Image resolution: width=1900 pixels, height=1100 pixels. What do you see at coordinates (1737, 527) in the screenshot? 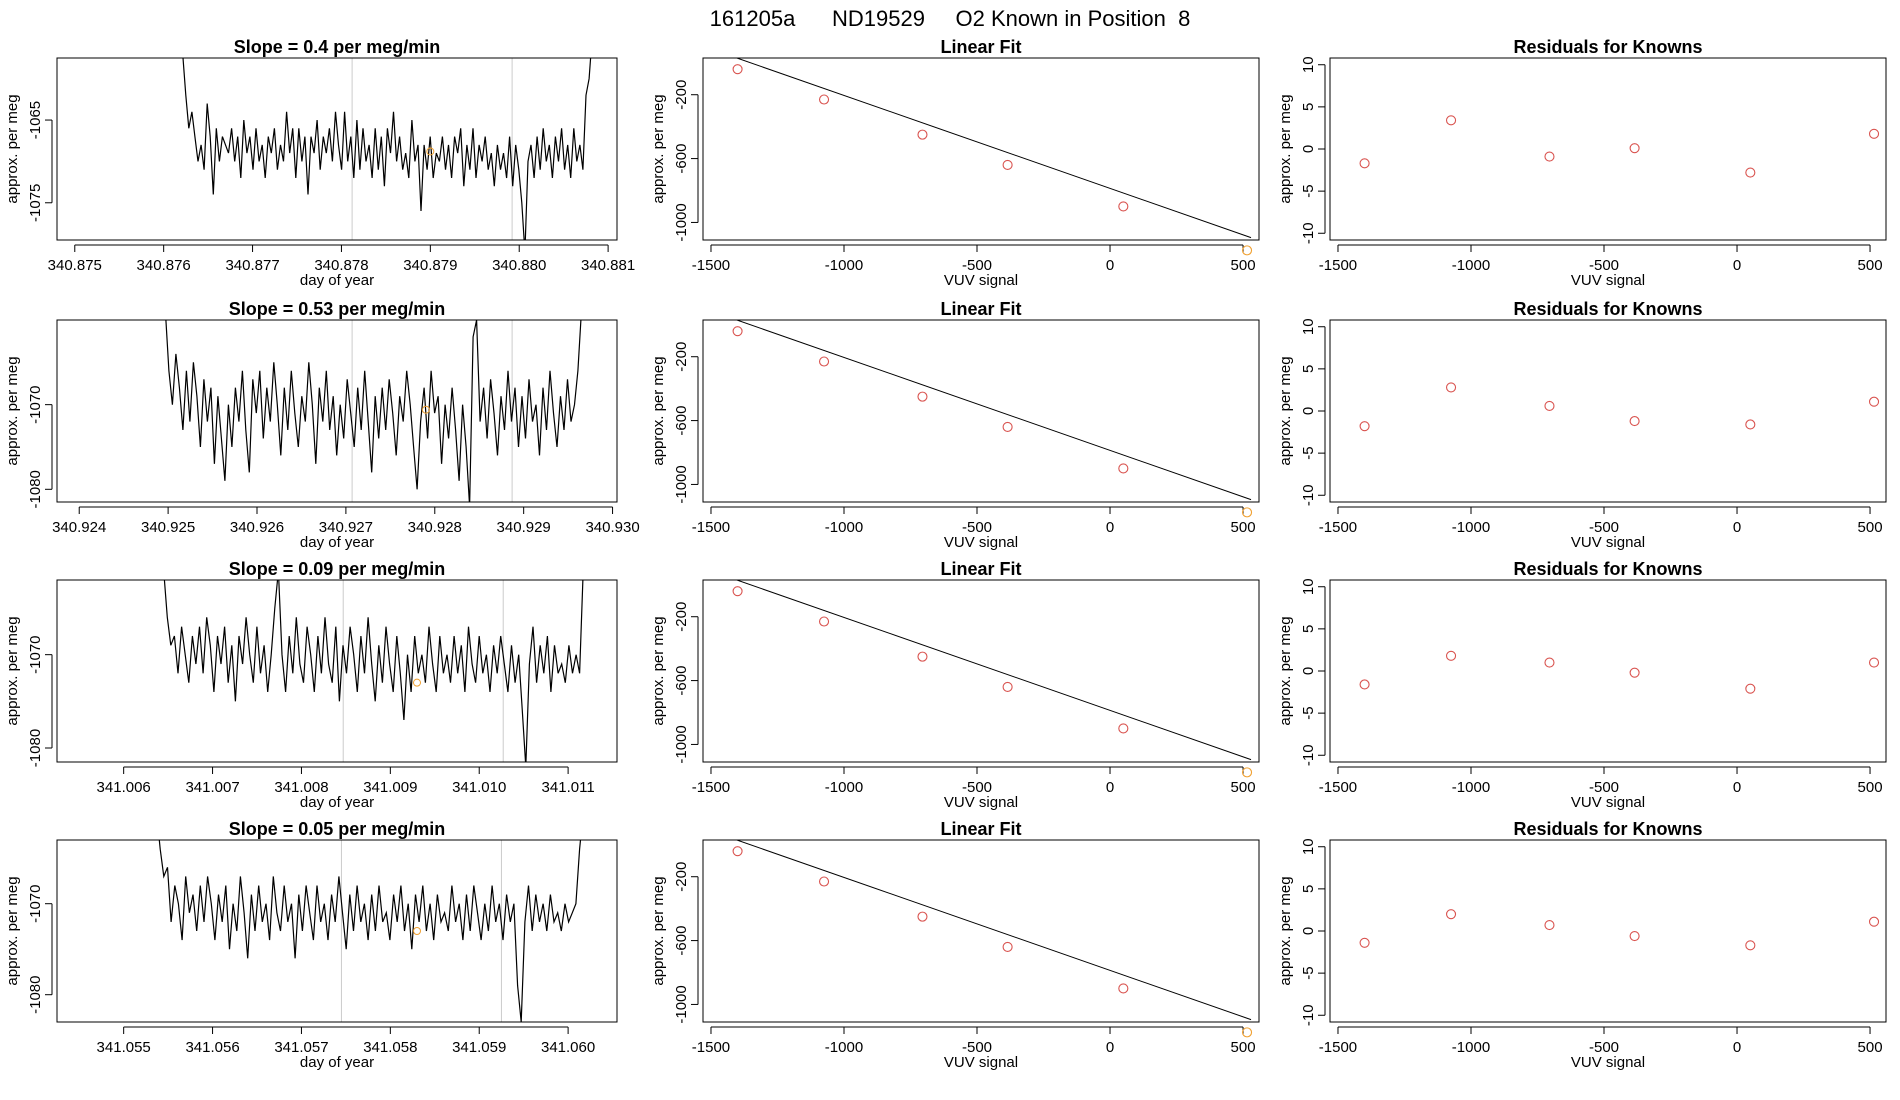
I see `panel-2-3-x-tick-label: 0` at bounding box center [1737, 527].